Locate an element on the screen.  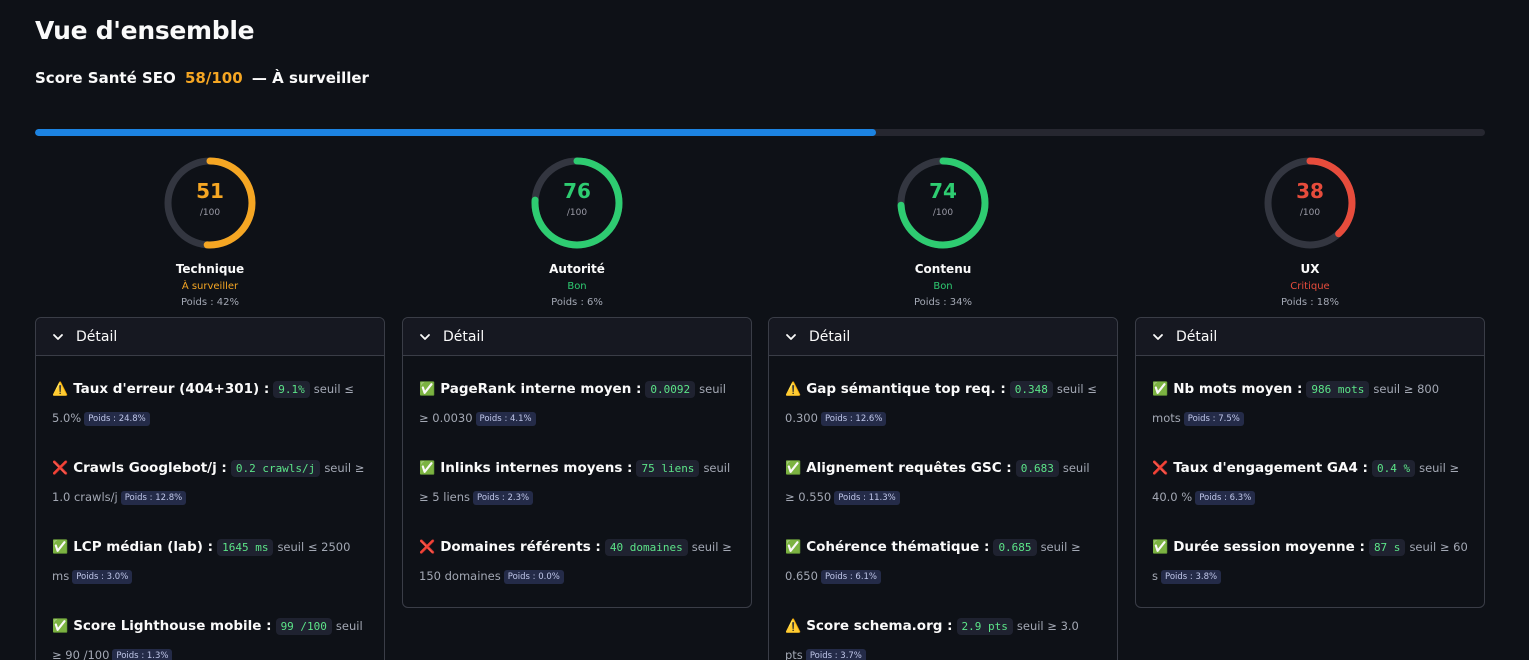
category-status: Critique is located at coordinates (1310, 286).